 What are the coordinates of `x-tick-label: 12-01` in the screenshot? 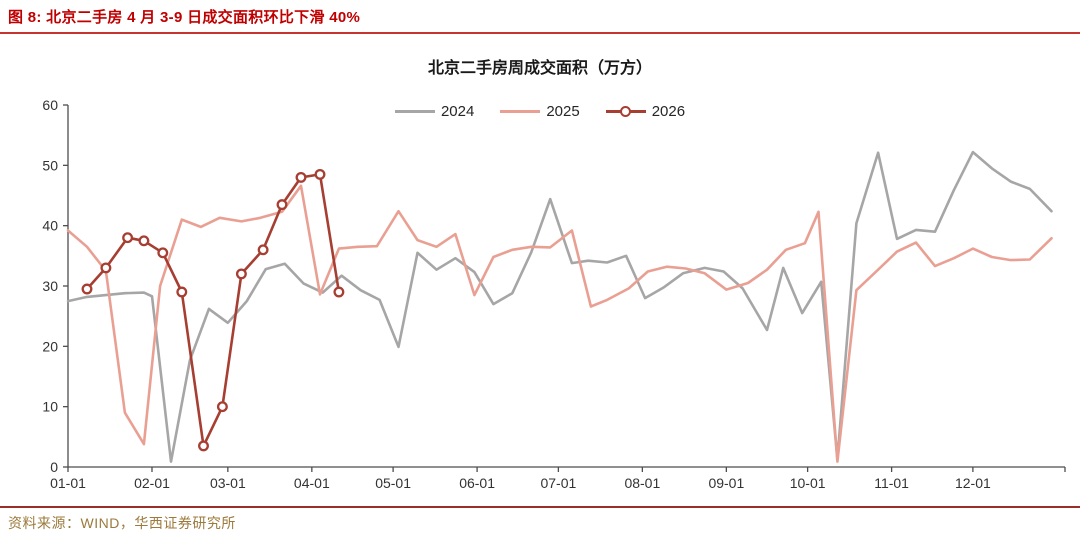 It's located at (973, 483).